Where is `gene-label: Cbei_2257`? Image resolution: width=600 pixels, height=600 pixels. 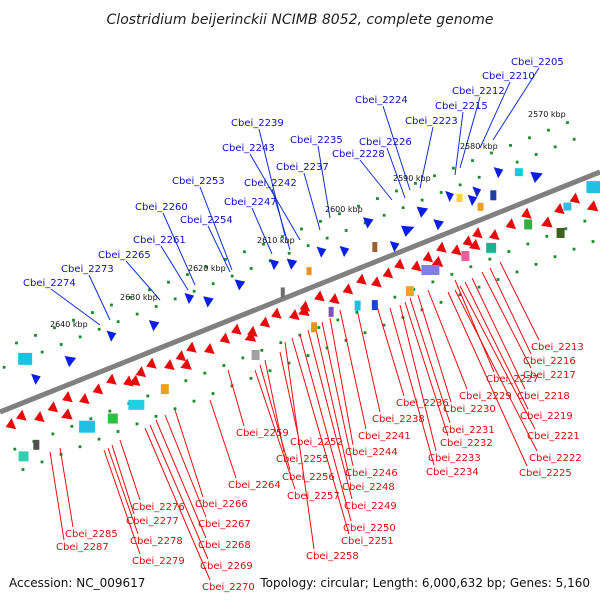
gene-label: Cbei_2257 is located at coordinates (313, 496).